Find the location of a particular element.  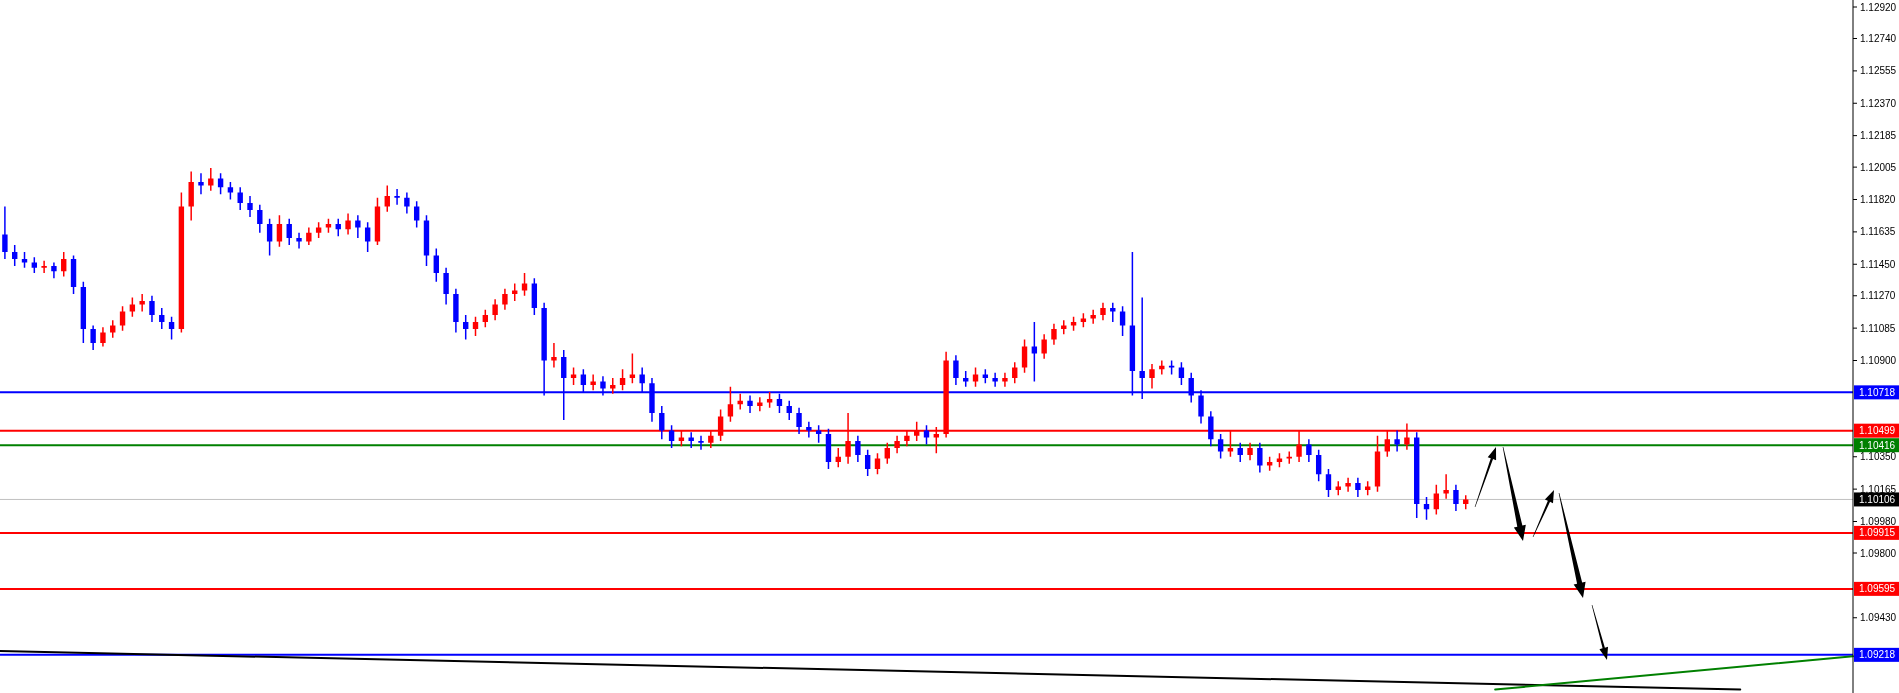

y-tick-label: 1.11085 is located at coordinates (1878, 328).